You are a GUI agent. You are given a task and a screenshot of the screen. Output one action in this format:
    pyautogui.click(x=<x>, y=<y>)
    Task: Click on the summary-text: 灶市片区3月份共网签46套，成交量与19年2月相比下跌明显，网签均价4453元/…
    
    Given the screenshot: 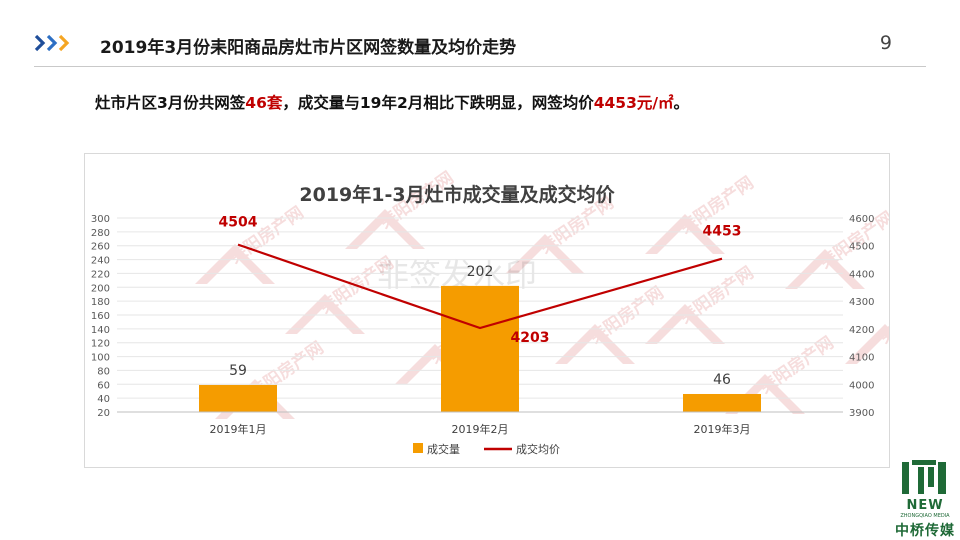 What is the action you would take?
    pyautogui.click(x=392, y=102)
    